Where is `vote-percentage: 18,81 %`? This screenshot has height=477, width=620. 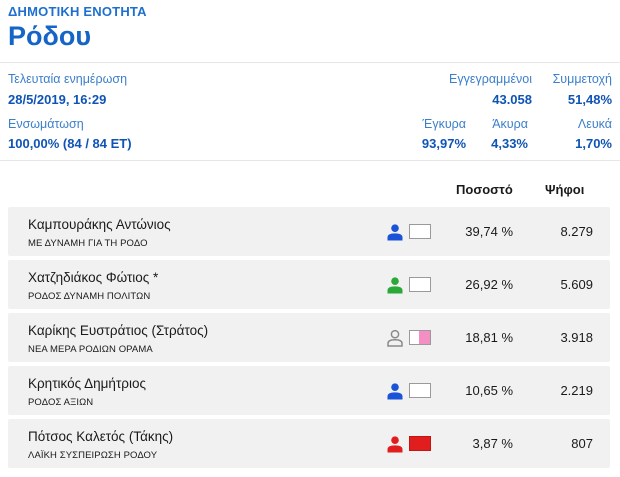 vote-percentage: 18,81 % is located at coordinates (489, 337).